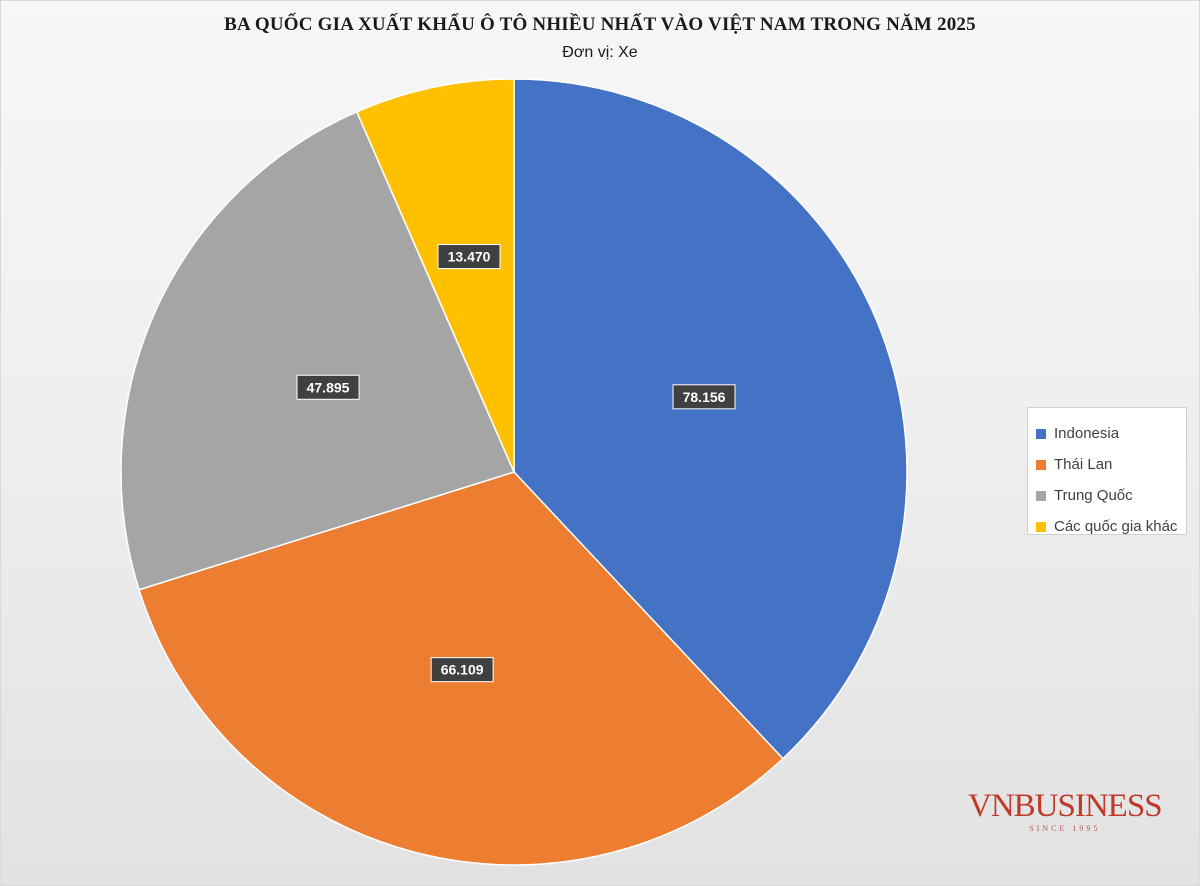 The width and height of the screenshot is (1200, 886). Describe the element at coordinates (1087, 433) in the screenshot. I see `legend-label: Indonesia` at that location.